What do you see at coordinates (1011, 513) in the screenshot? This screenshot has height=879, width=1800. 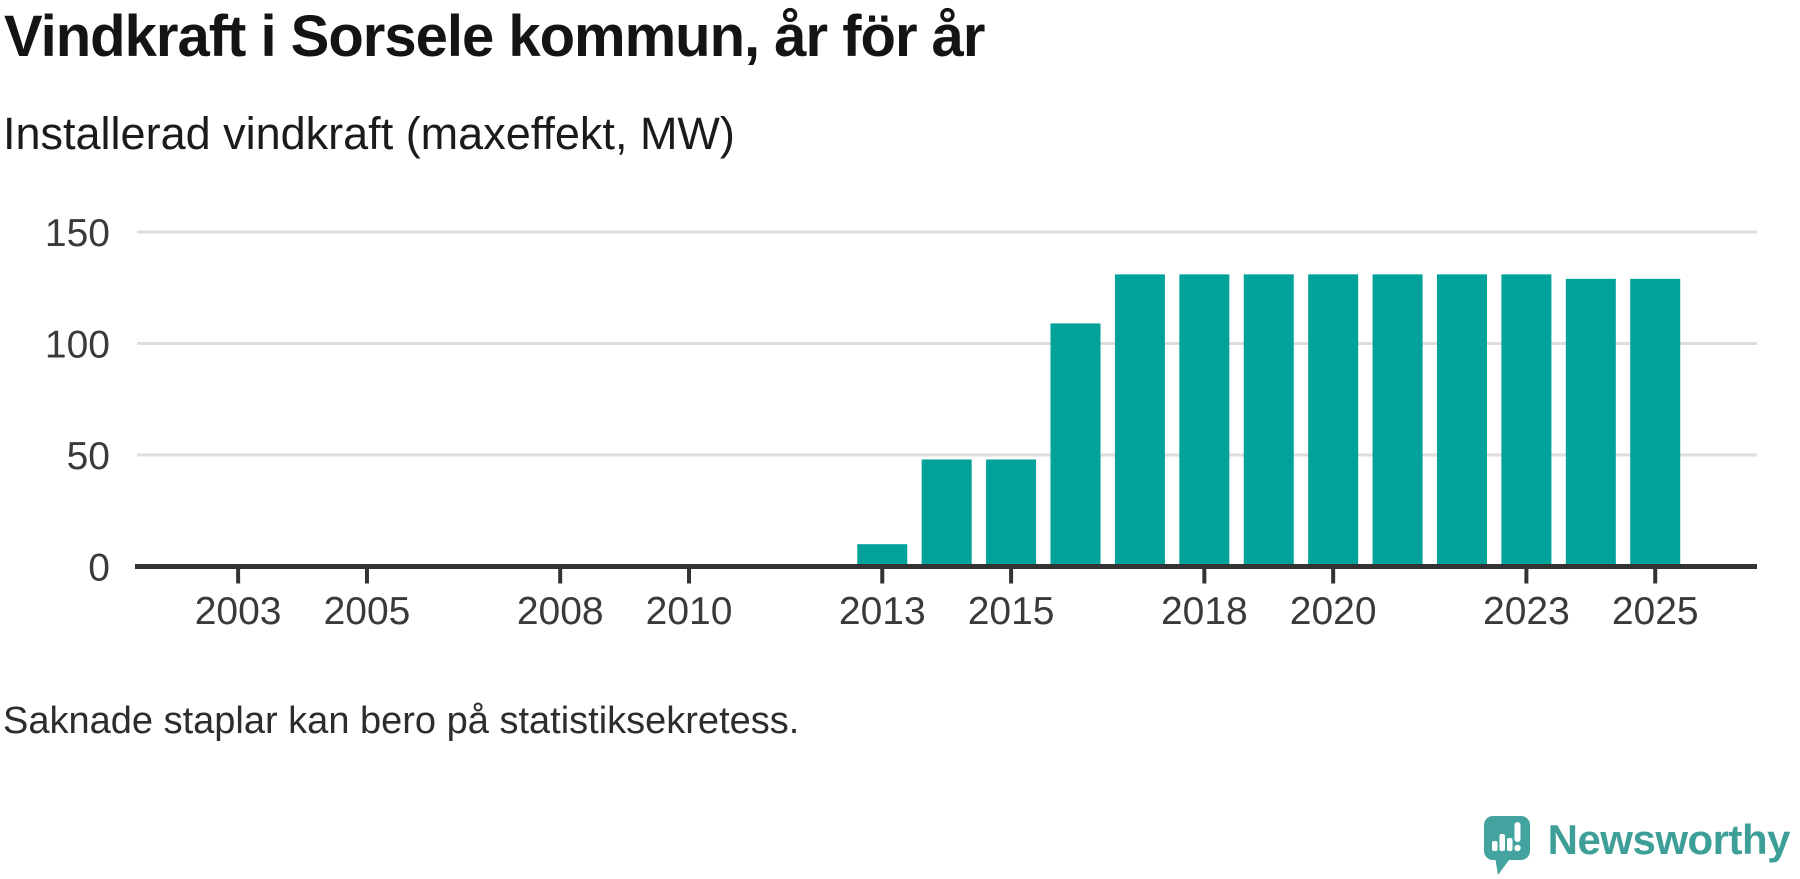 I see `bar-2015` at bounding box center [1011, 513].